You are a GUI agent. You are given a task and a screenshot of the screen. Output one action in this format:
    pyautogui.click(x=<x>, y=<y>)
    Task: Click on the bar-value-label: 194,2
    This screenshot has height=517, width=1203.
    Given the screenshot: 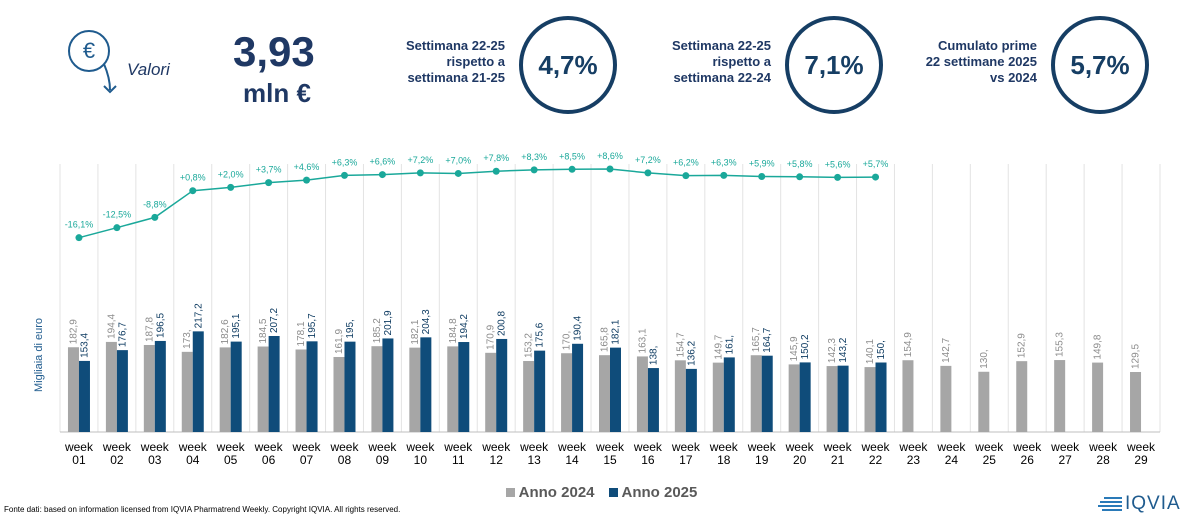 What is the action you would take?
    pyautogui.click(x=464, y=326)
    